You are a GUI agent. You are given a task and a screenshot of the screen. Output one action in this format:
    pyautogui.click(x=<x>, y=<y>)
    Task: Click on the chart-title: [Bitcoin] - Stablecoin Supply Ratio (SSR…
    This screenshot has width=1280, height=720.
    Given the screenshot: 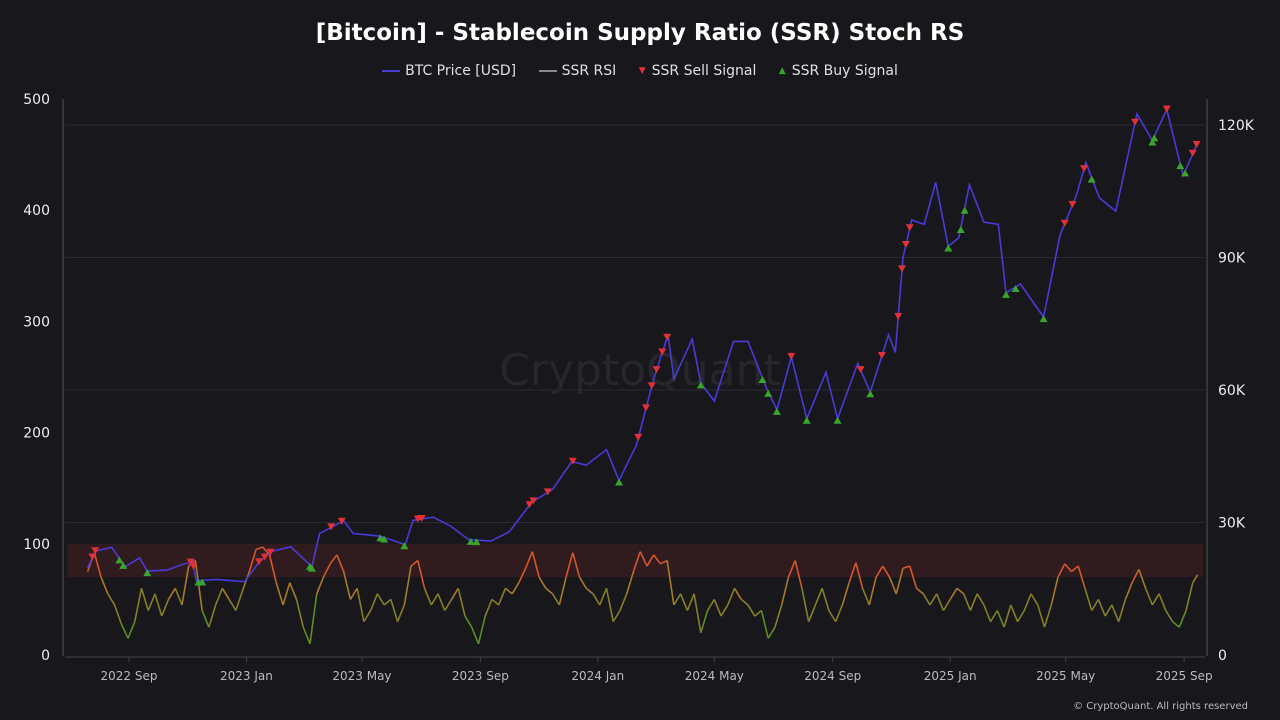 What is the action you would take?
    pyautogui.click(x=640, y=33)
    